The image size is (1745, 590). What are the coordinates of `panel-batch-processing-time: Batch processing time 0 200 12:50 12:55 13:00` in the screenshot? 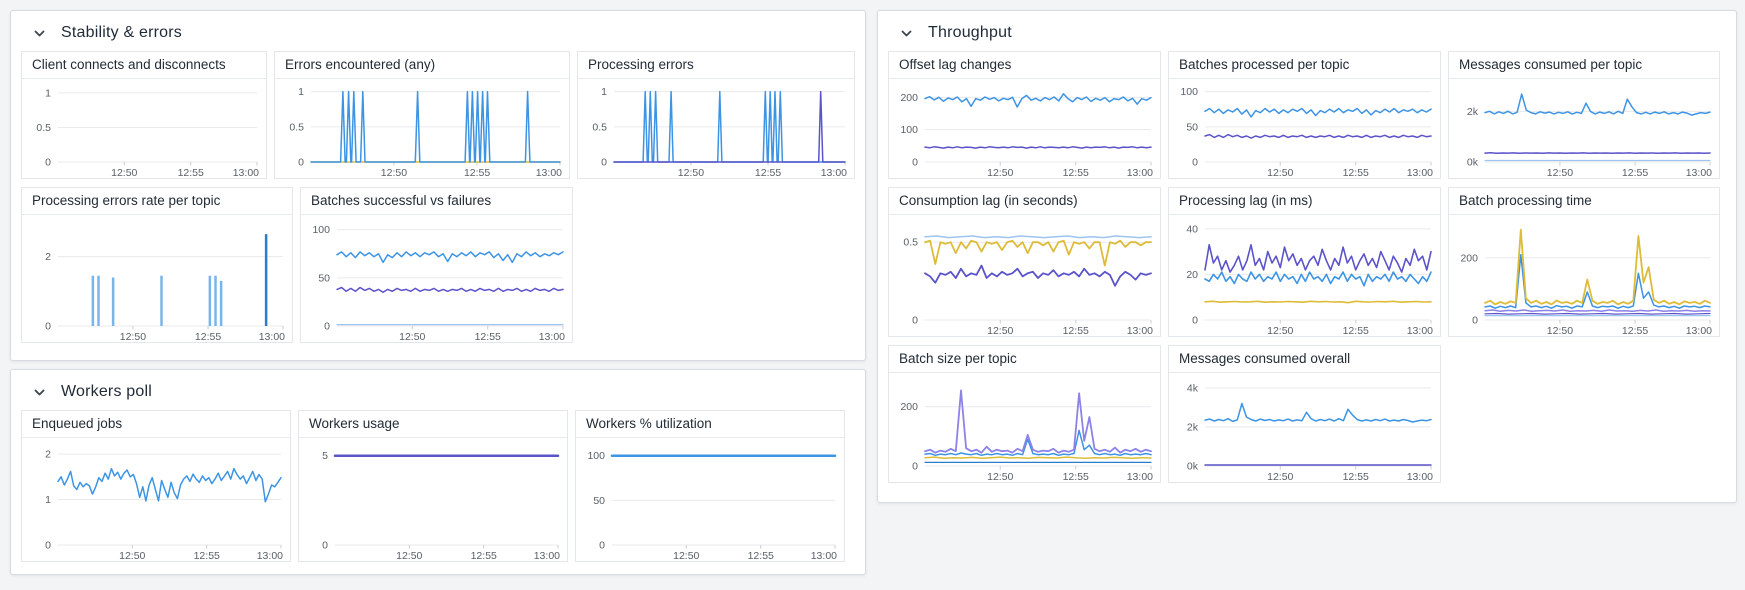 It's located at (1584, 262).